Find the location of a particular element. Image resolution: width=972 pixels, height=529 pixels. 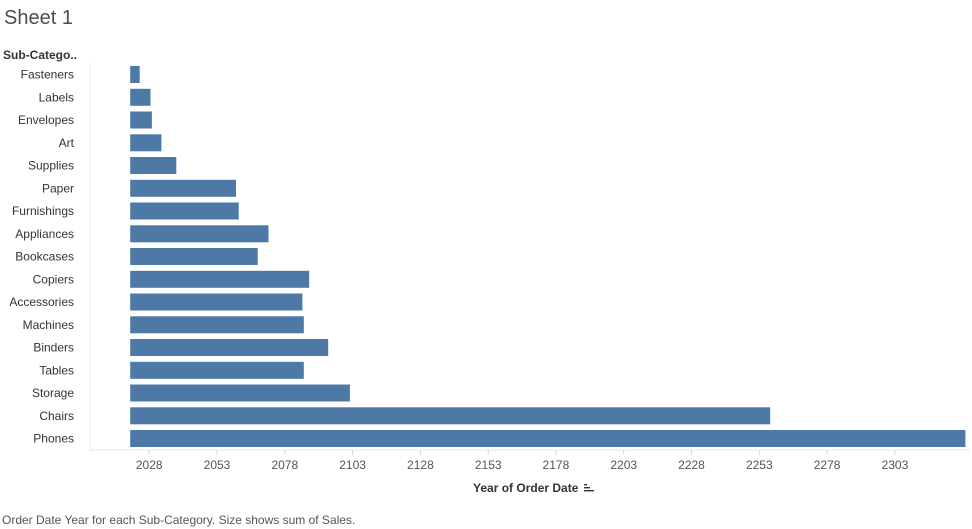

bar-machines is located at coordinates (217, 325).